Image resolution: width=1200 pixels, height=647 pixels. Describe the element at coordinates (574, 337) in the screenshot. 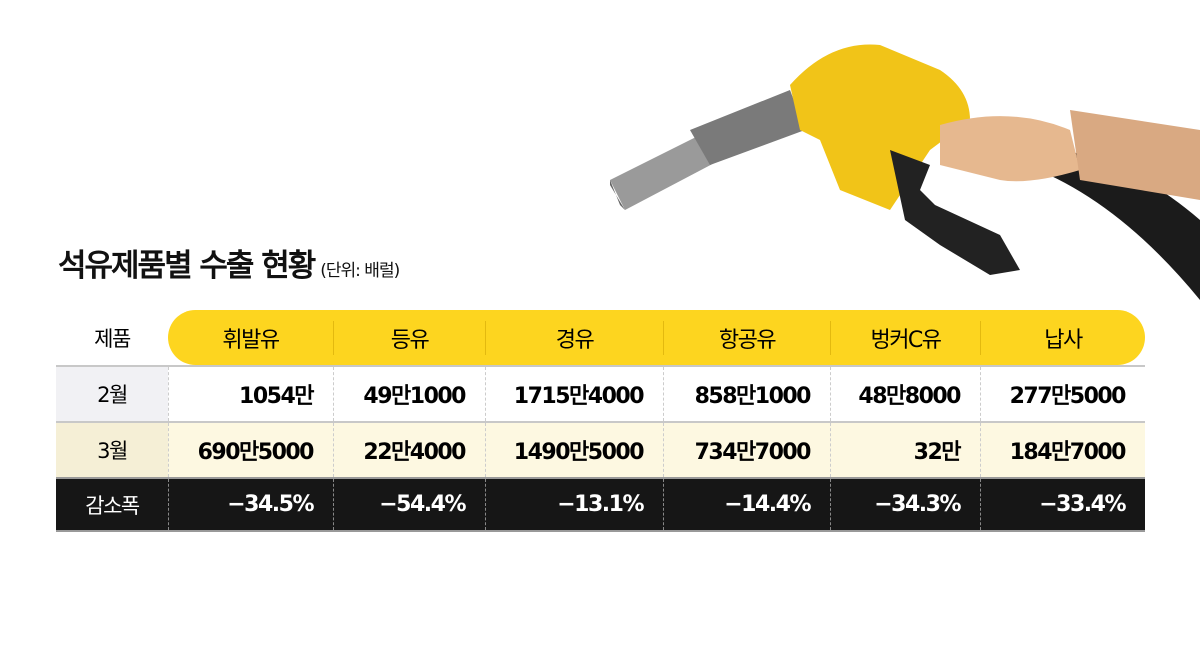

I see `column-header: 경유` at that location.